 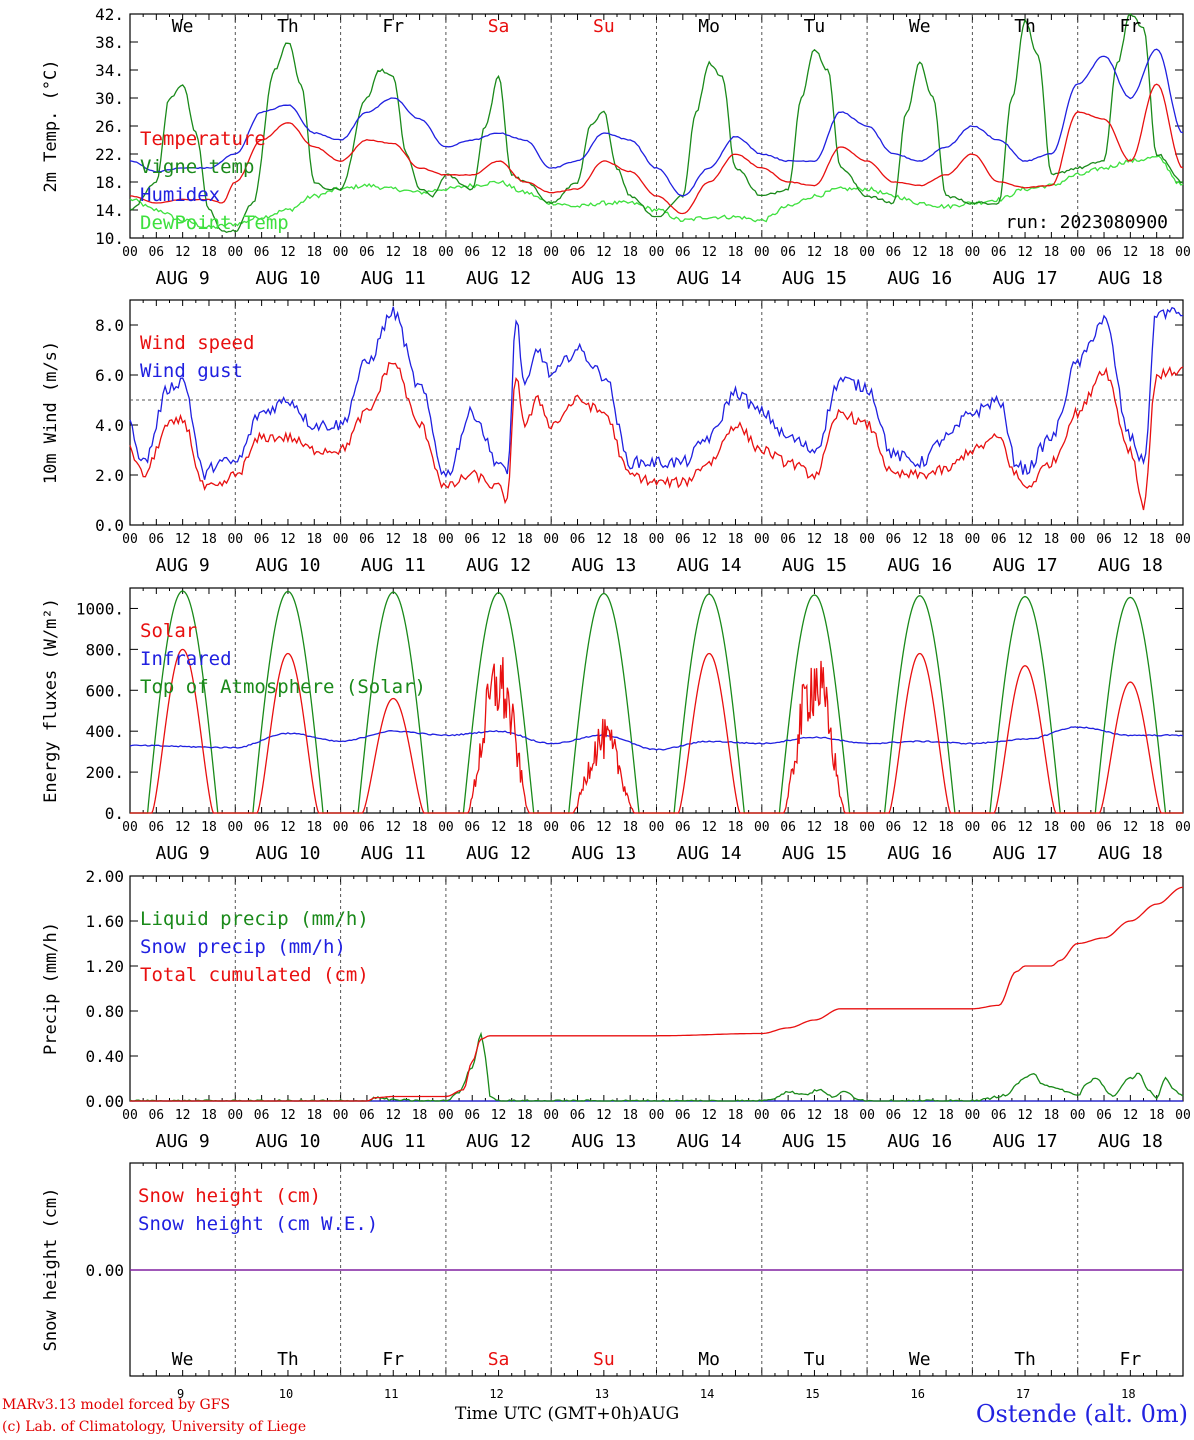 What do you see at coordinates (815, 1359) in the screenshot?
I see `weekday-label-bottom: Tu` at bounding box center [815, 1359].